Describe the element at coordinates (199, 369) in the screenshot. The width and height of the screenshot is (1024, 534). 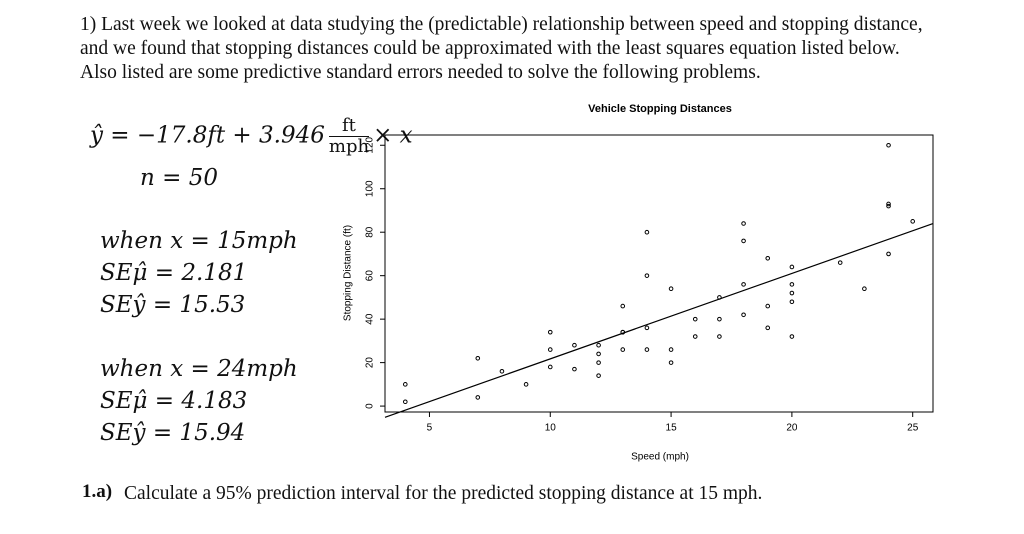
I see `case-when: when x = 24mph` at that location.